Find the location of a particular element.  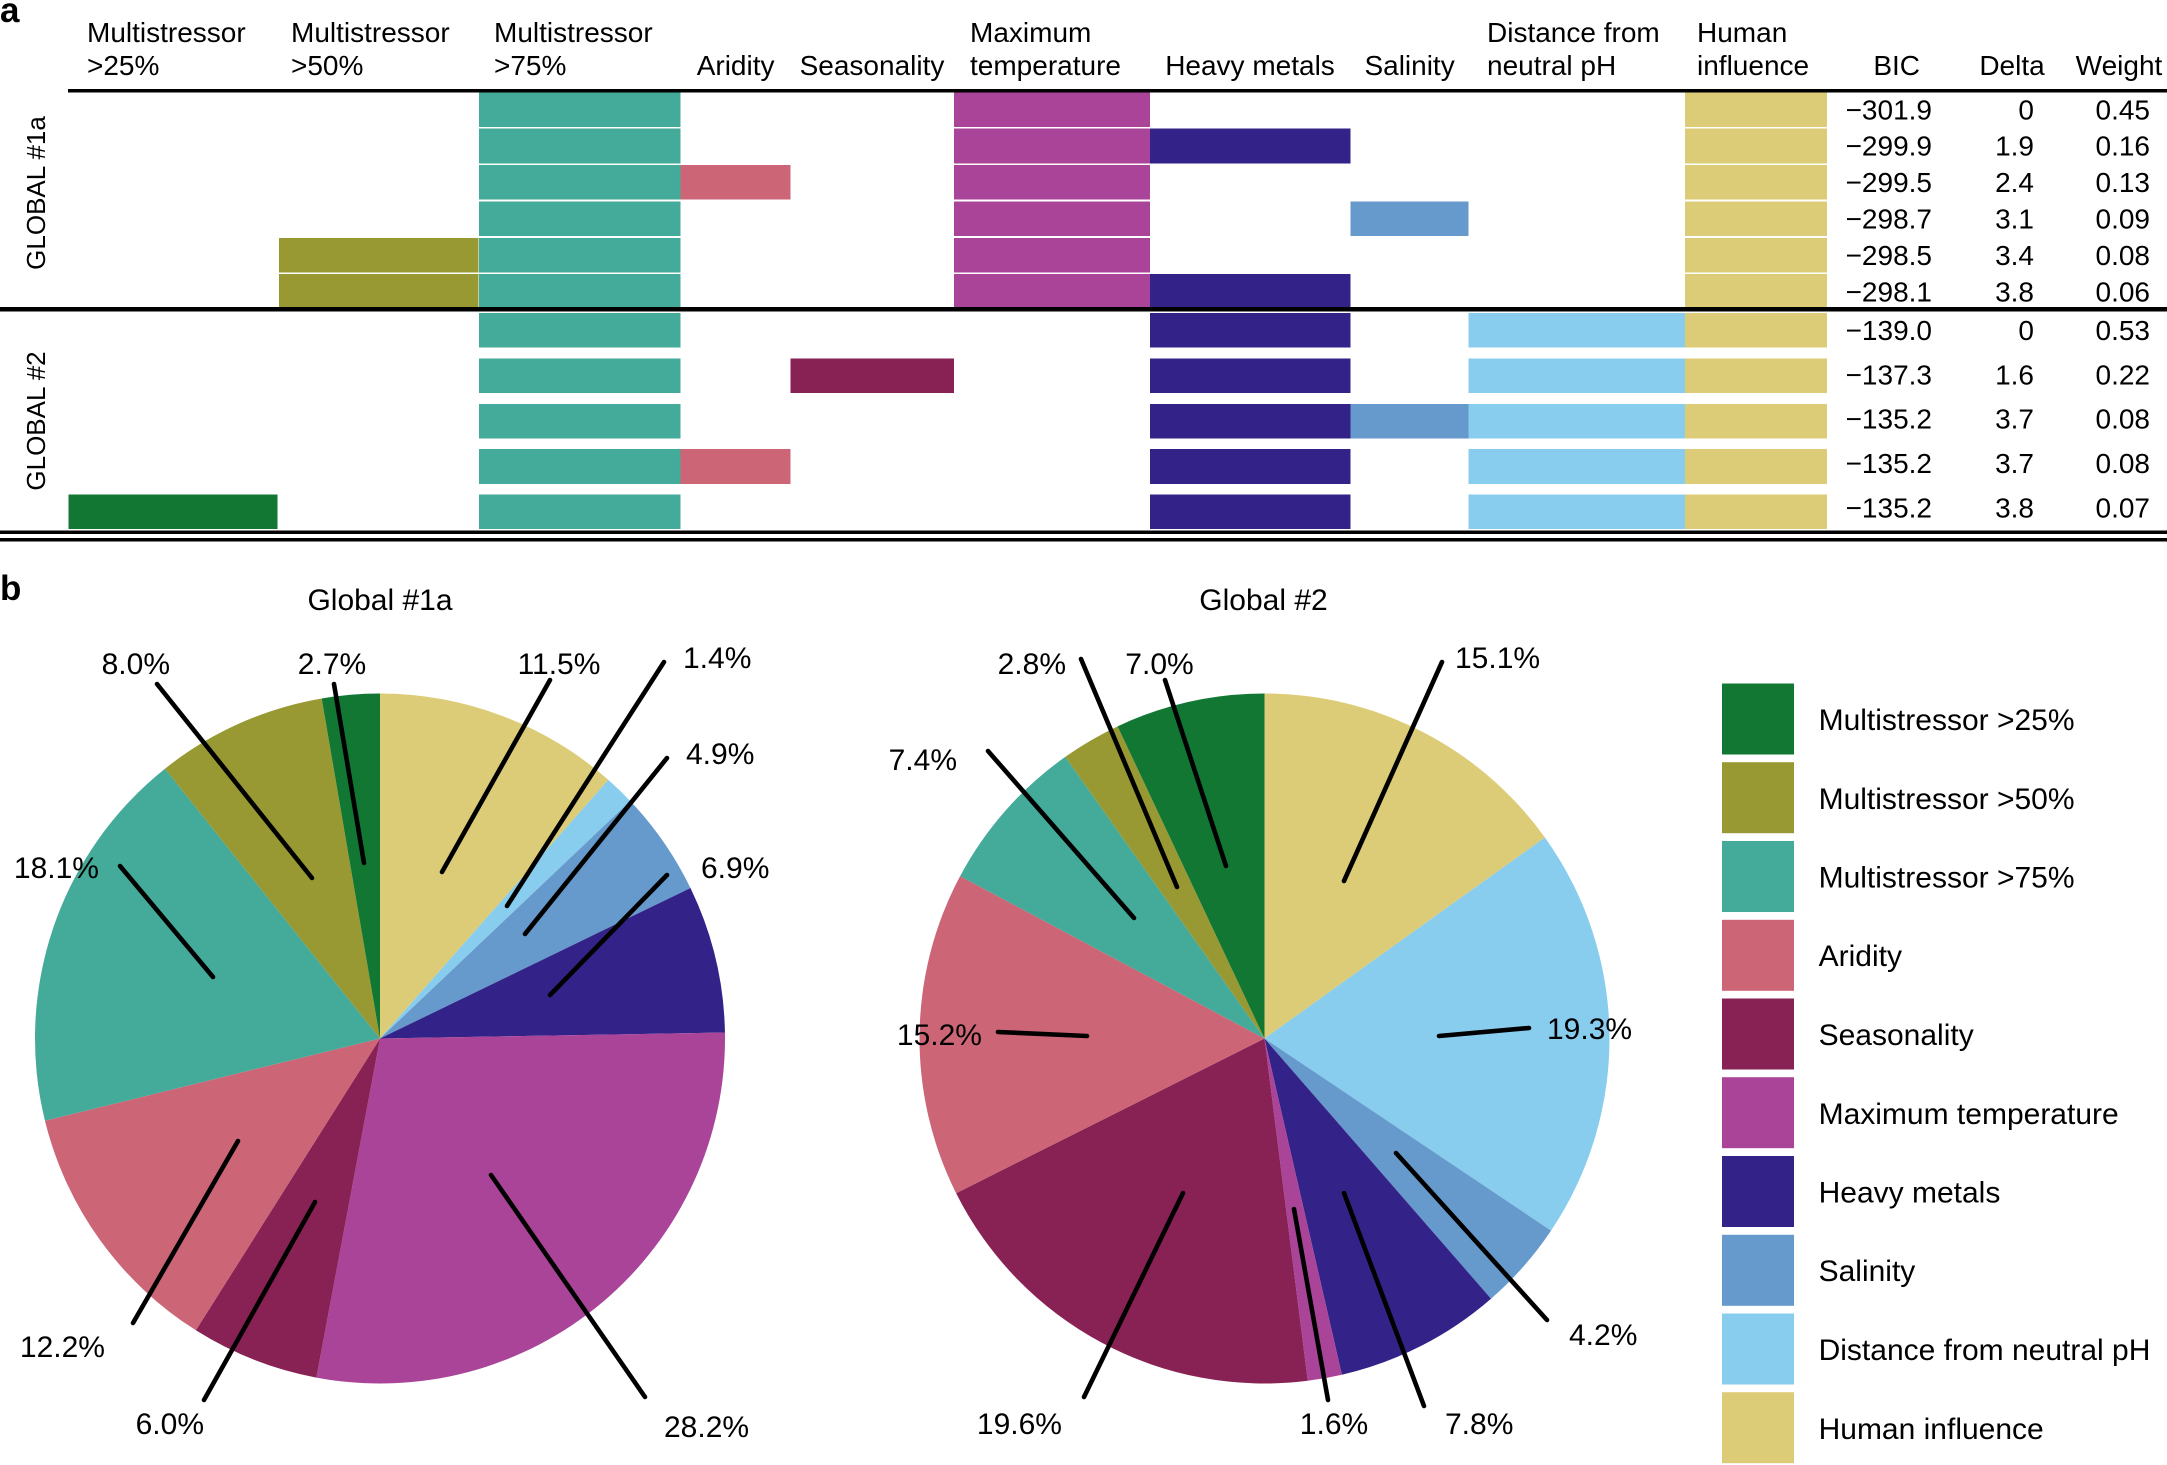

svg-text: 18.1% is located at coordinates (56, 868).